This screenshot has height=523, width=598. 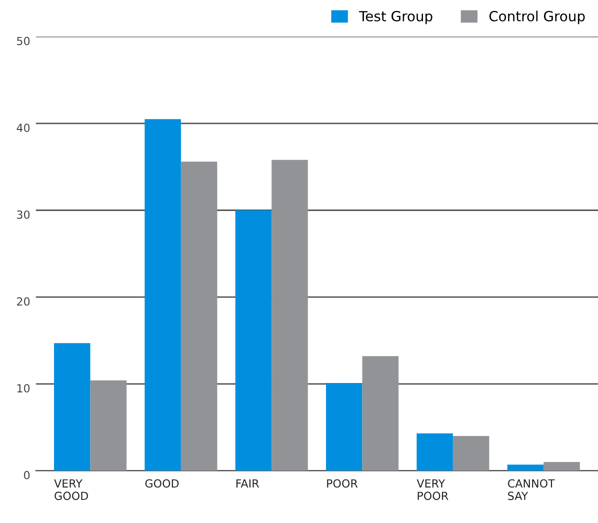 What do you see at coordinates (342, 483) in the screenshot?
I see `x-tick-label: POOR` at bounding box center [342, 483].